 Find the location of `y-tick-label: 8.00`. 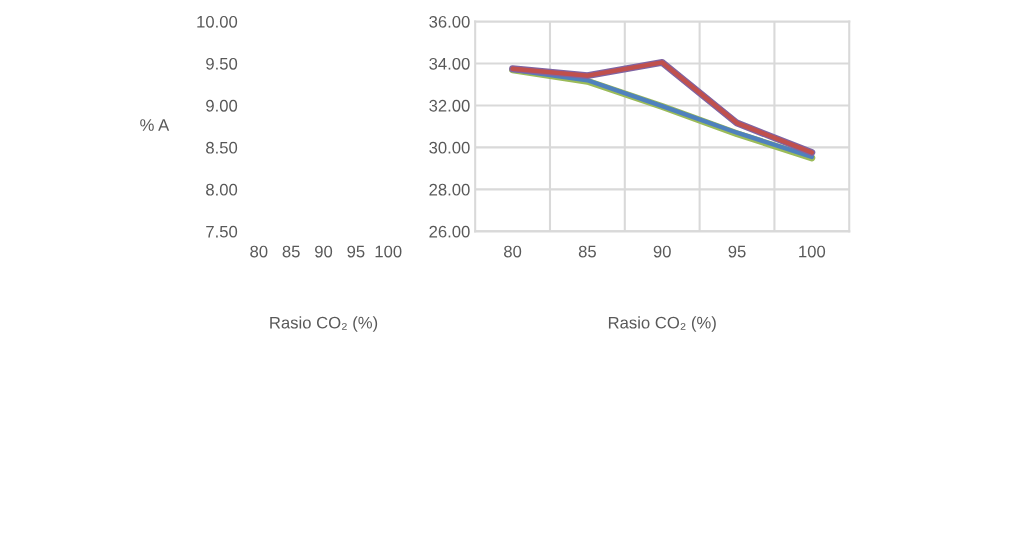

y-tick-label: 8.00 is located at coordinates (222, 189).